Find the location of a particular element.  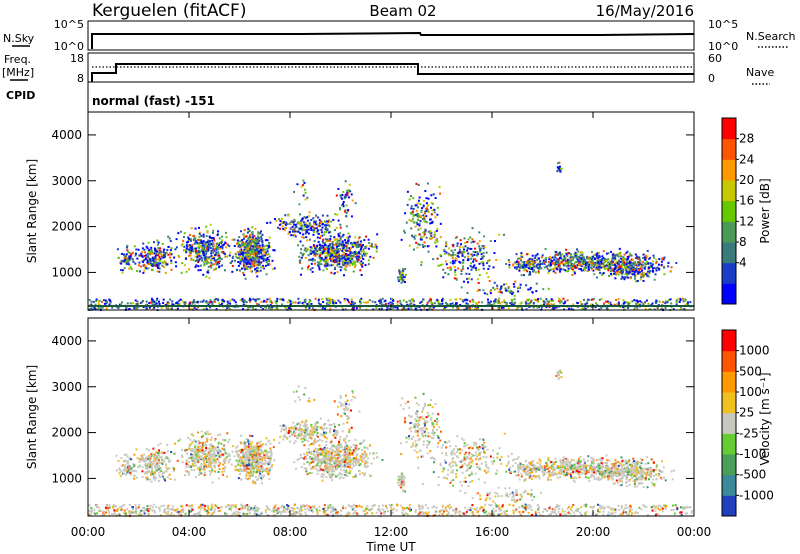

noise-right-tick-bottom: 10^0 is located at coordinates (723, 46).